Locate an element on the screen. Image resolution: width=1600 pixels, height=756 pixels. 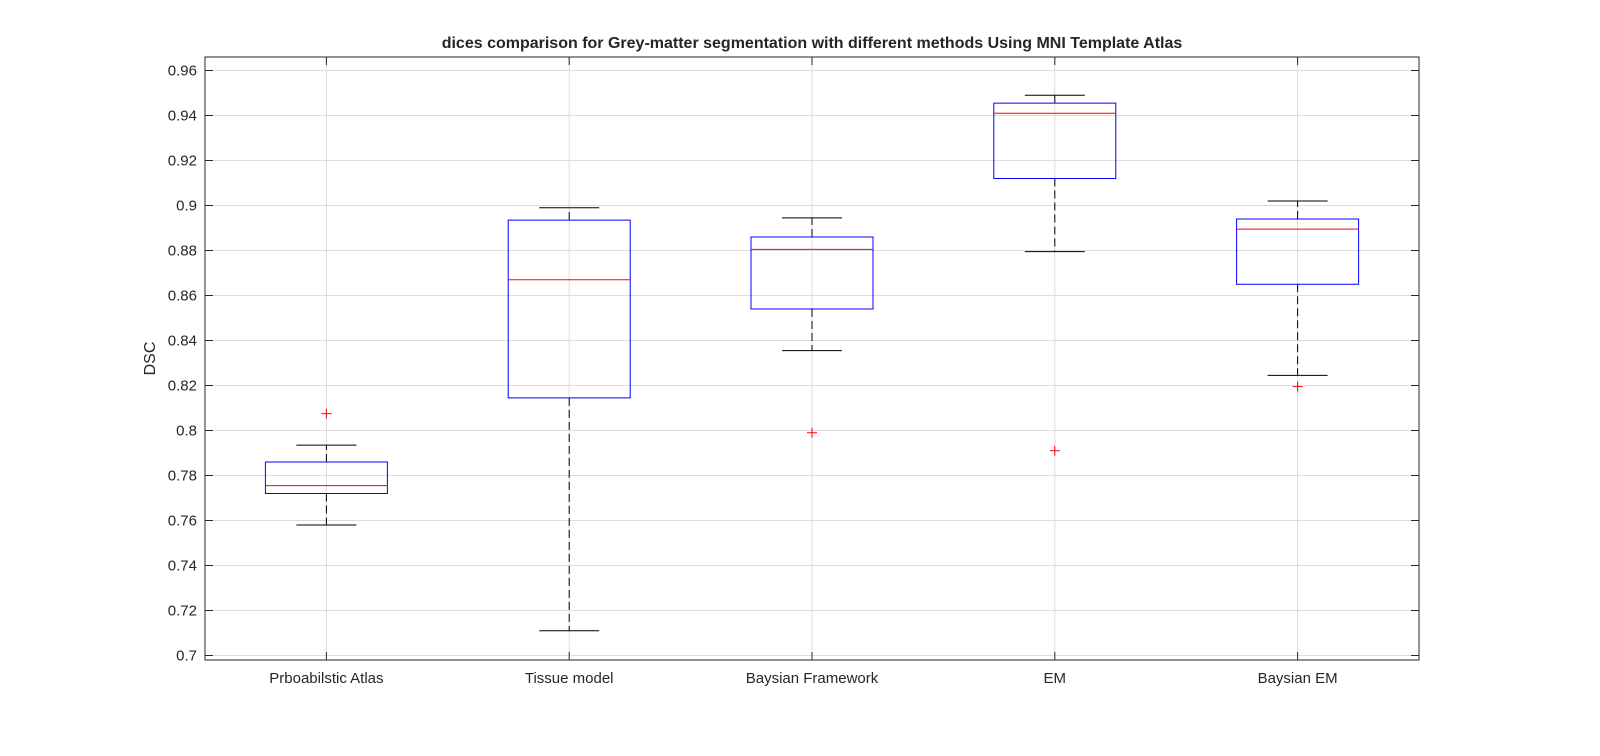
y-tick-label: 0.7 is located at coordinates (186, 656).